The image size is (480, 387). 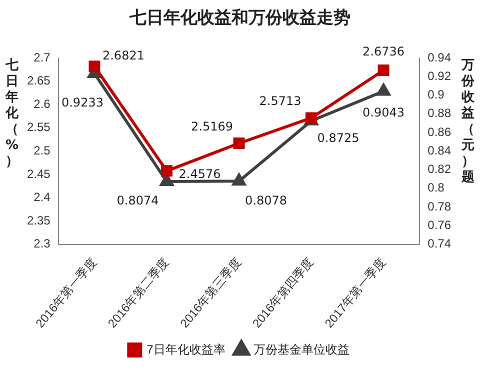 I want to click on y2-tick-label: 0.74, so click(x=440, y=243).